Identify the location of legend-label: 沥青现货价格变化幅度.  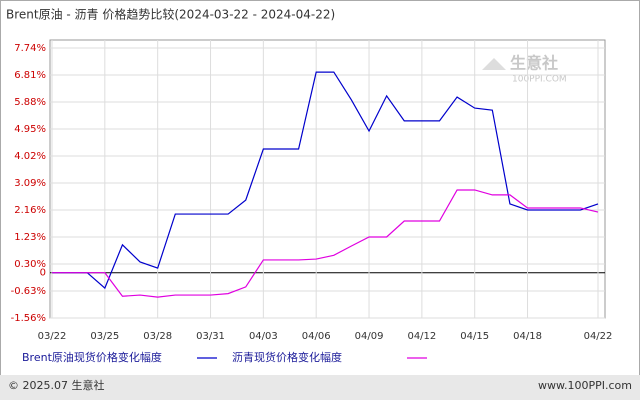
(287, 357).